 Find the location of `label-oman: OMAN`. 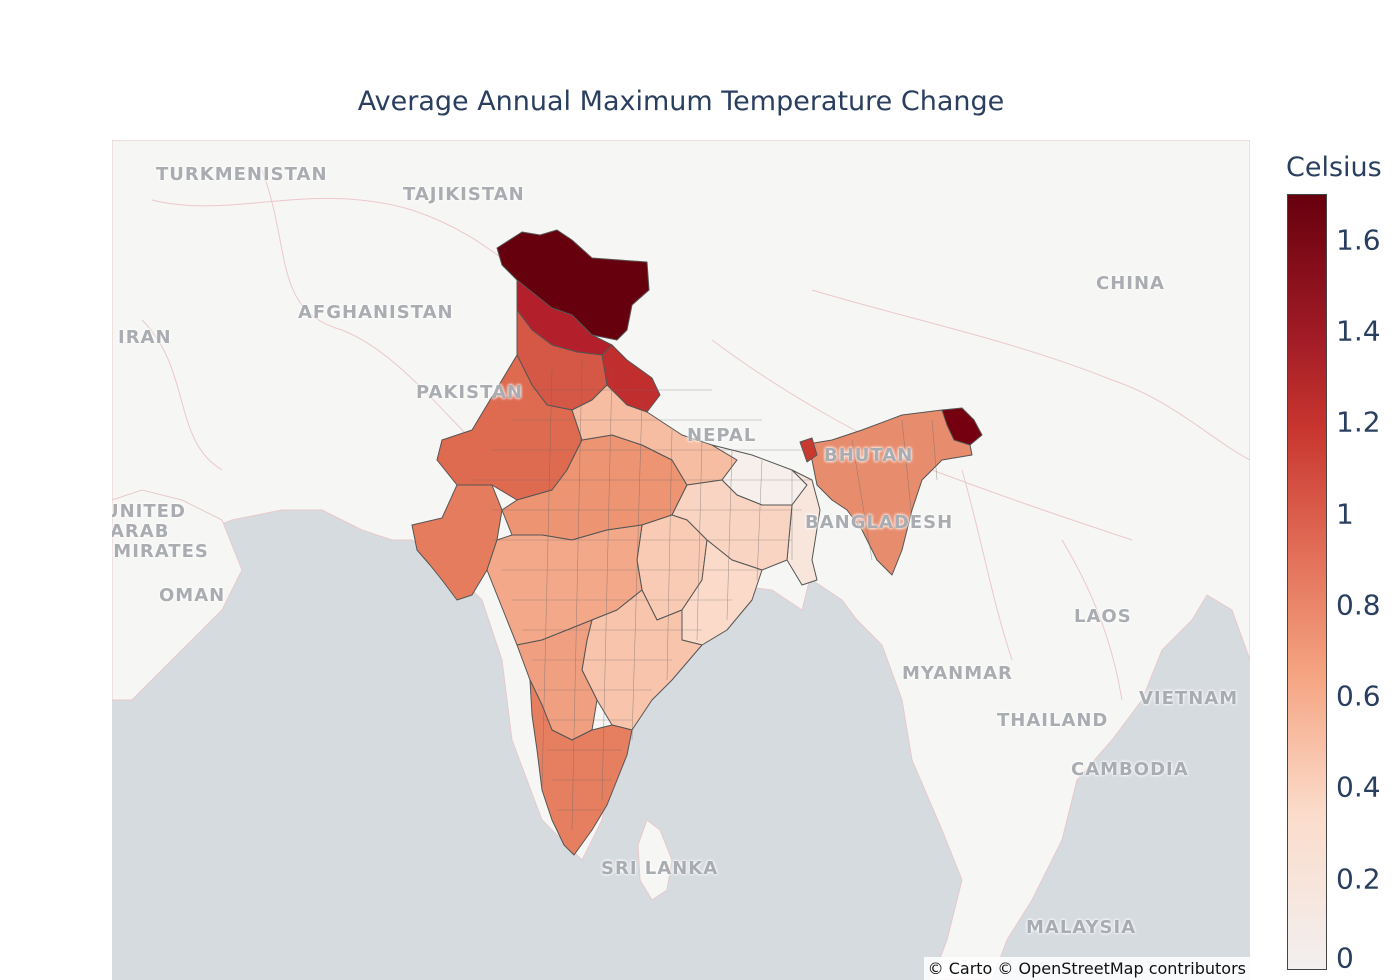

label-oman: OMAN is located at coordinates (192, 595).